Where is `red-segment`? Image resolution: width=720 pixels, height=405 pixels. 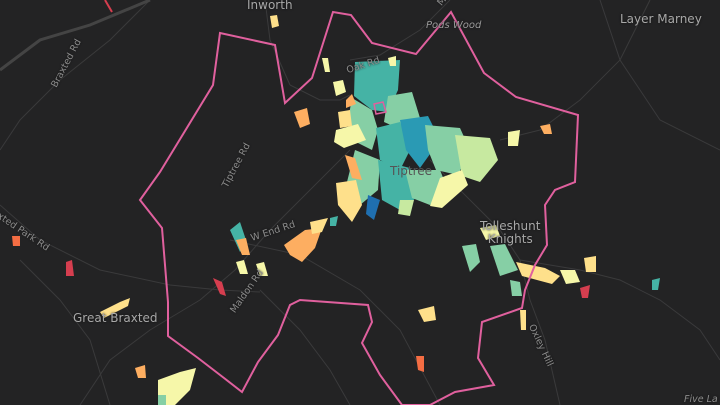 red-segment is located at coordinates (108, 6).